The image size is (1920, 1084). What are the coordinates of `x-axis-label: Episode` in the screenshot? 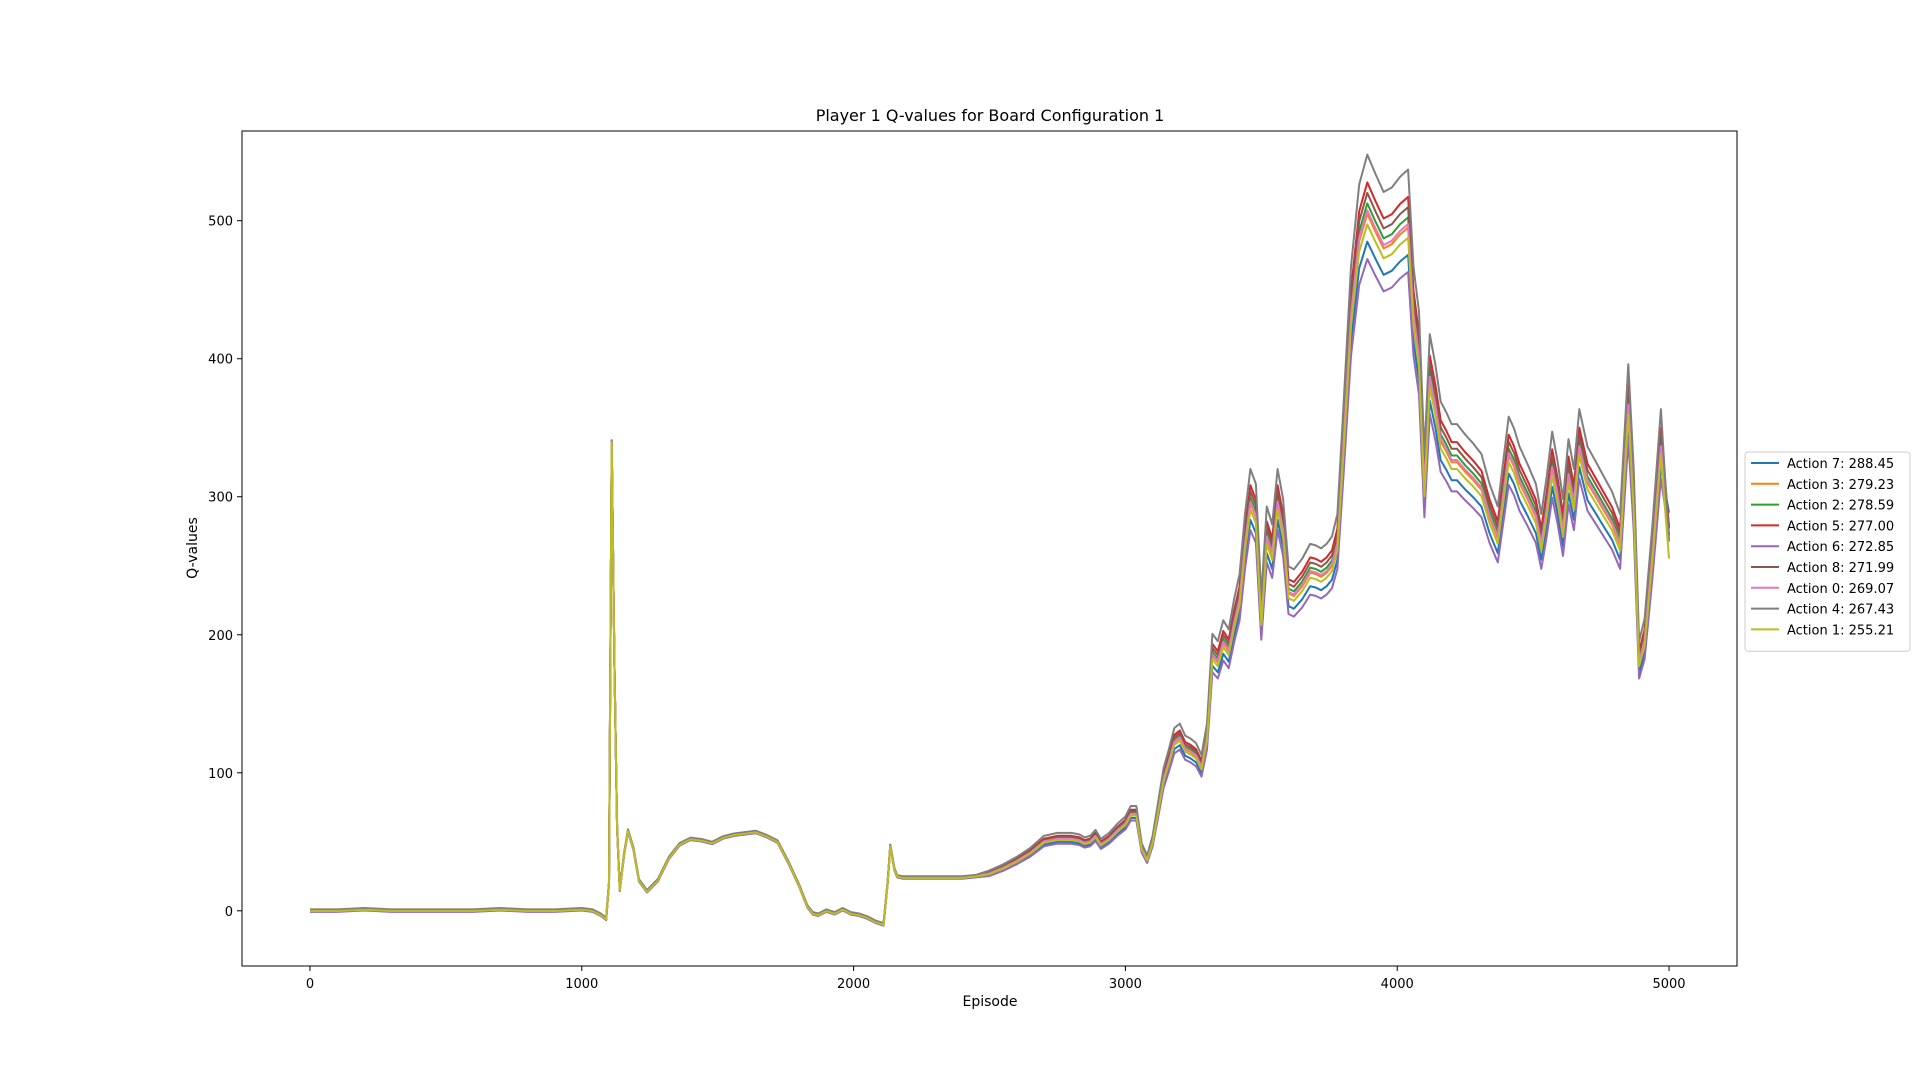 It's located at (990, 1002).